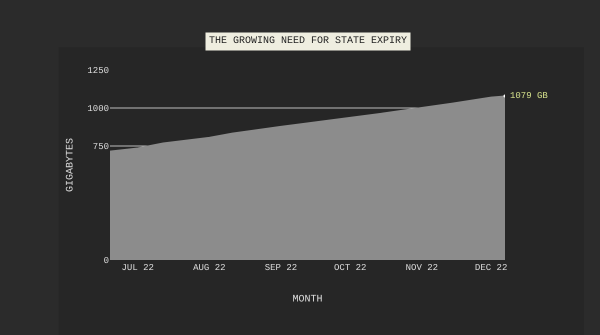  Describe the element at coordinates (209, 268) in the screenshot. I see `x-tick-label: AUG 22` at that location.